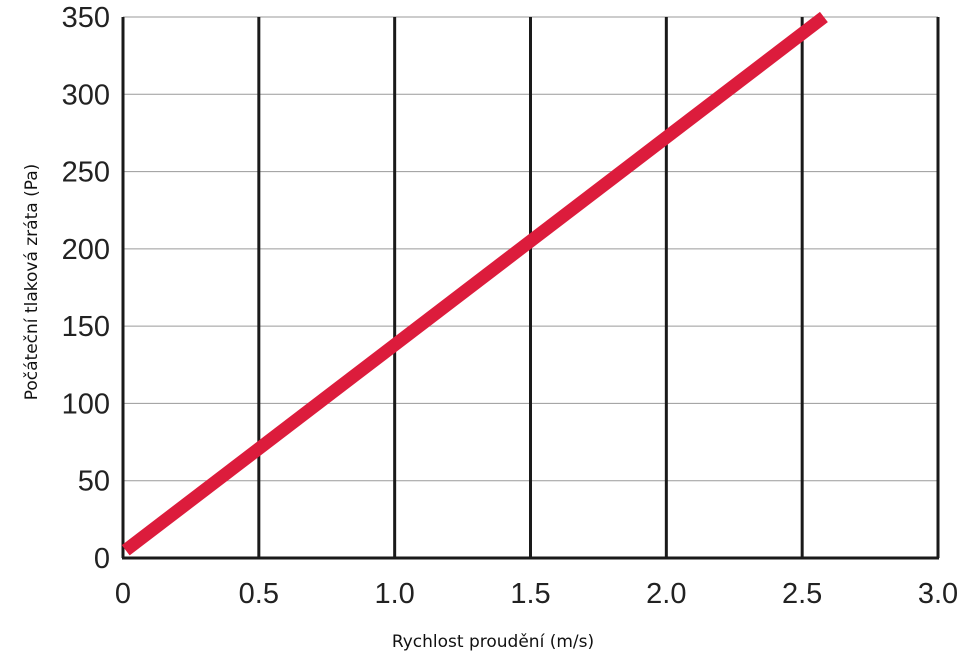  Describe the element at coordinates (102, 559) in the screenshot. I see `y-tick-label: 0` at that location.